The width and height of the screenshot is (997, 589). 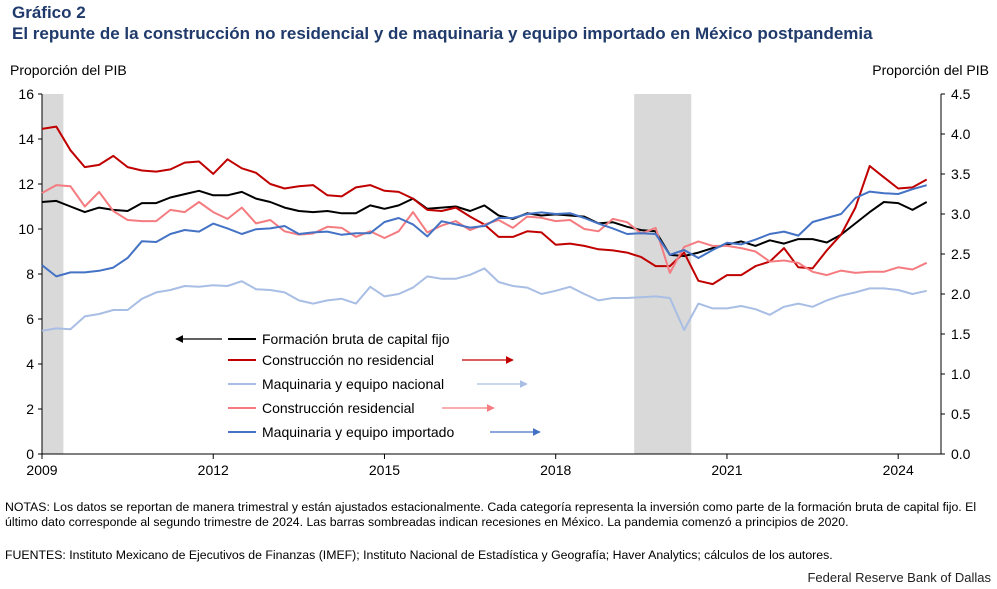 I want to click on legend-label: Maquinaria y equipo nacional, so click(x=353, y=384).